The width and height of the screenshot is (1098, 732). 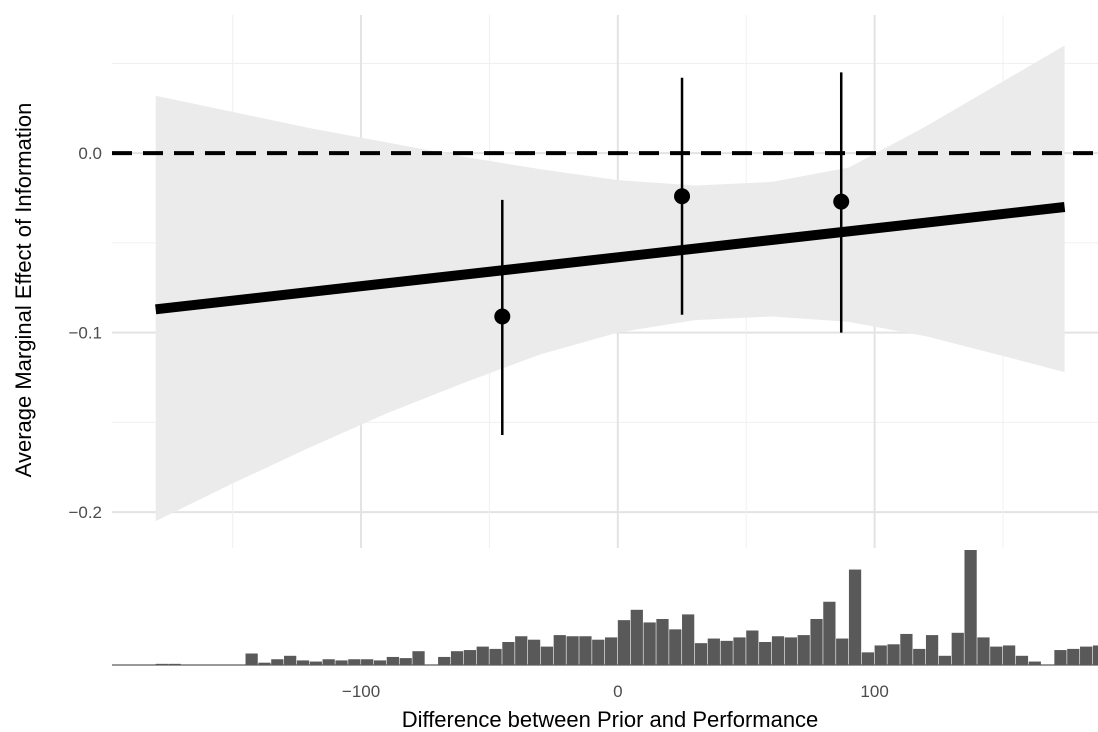 I want to click on y-tick-label: −0.2, so click(x=85, y=512).